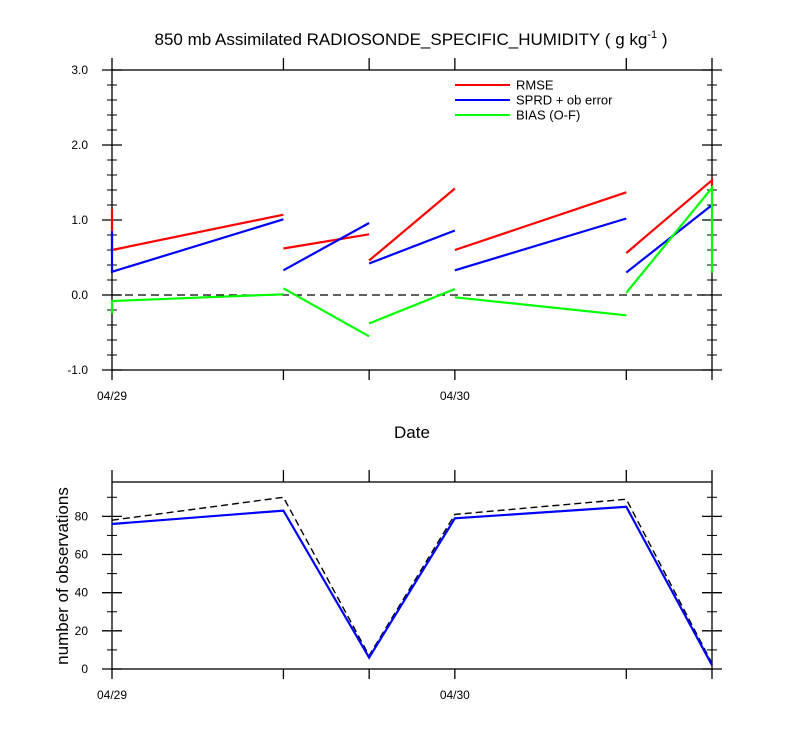 The width and height of the screenshot is (800, 750). Describe the element at coordinates (112, 695) in the screenshot. I see `bottom-x-tick-label: 04/29` at that location.